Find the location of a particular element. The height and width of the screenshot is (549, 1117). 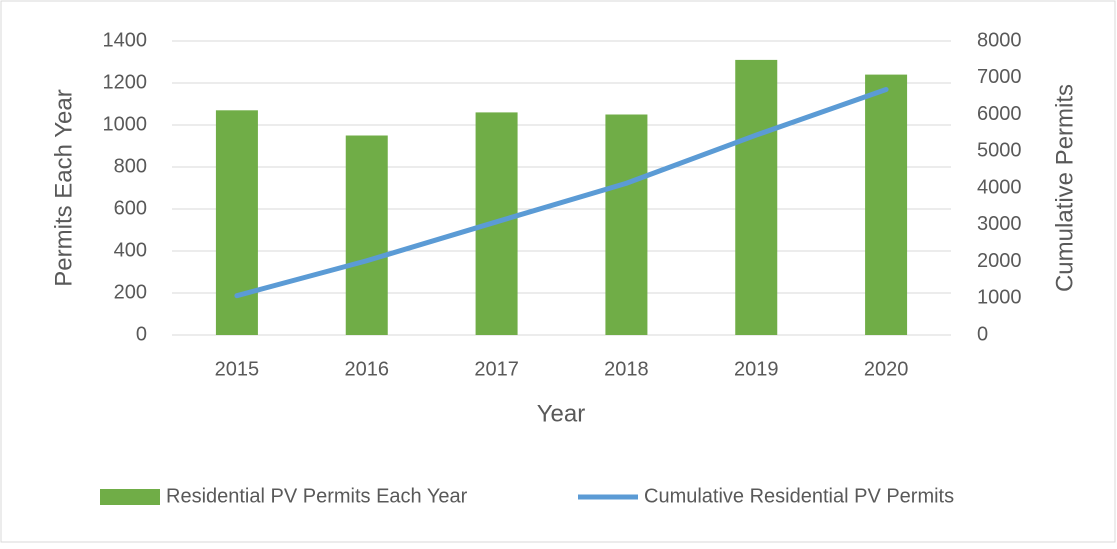

y2-tick-label: 1000 is located at coordinates (999, 298).